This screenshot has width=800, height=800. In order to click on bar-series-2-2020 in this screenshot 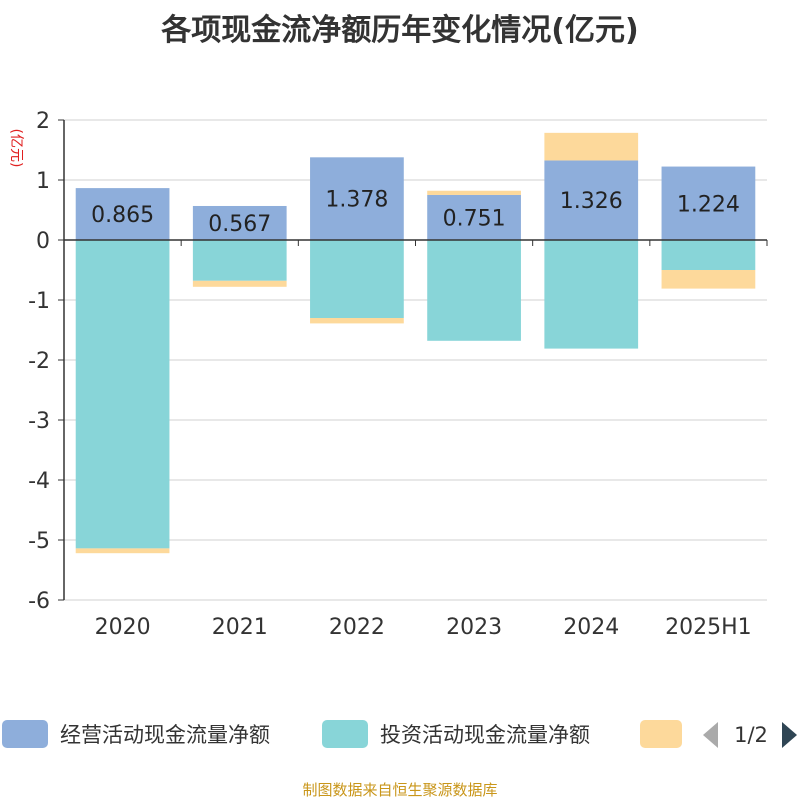, I will do `click(122, 394)`.